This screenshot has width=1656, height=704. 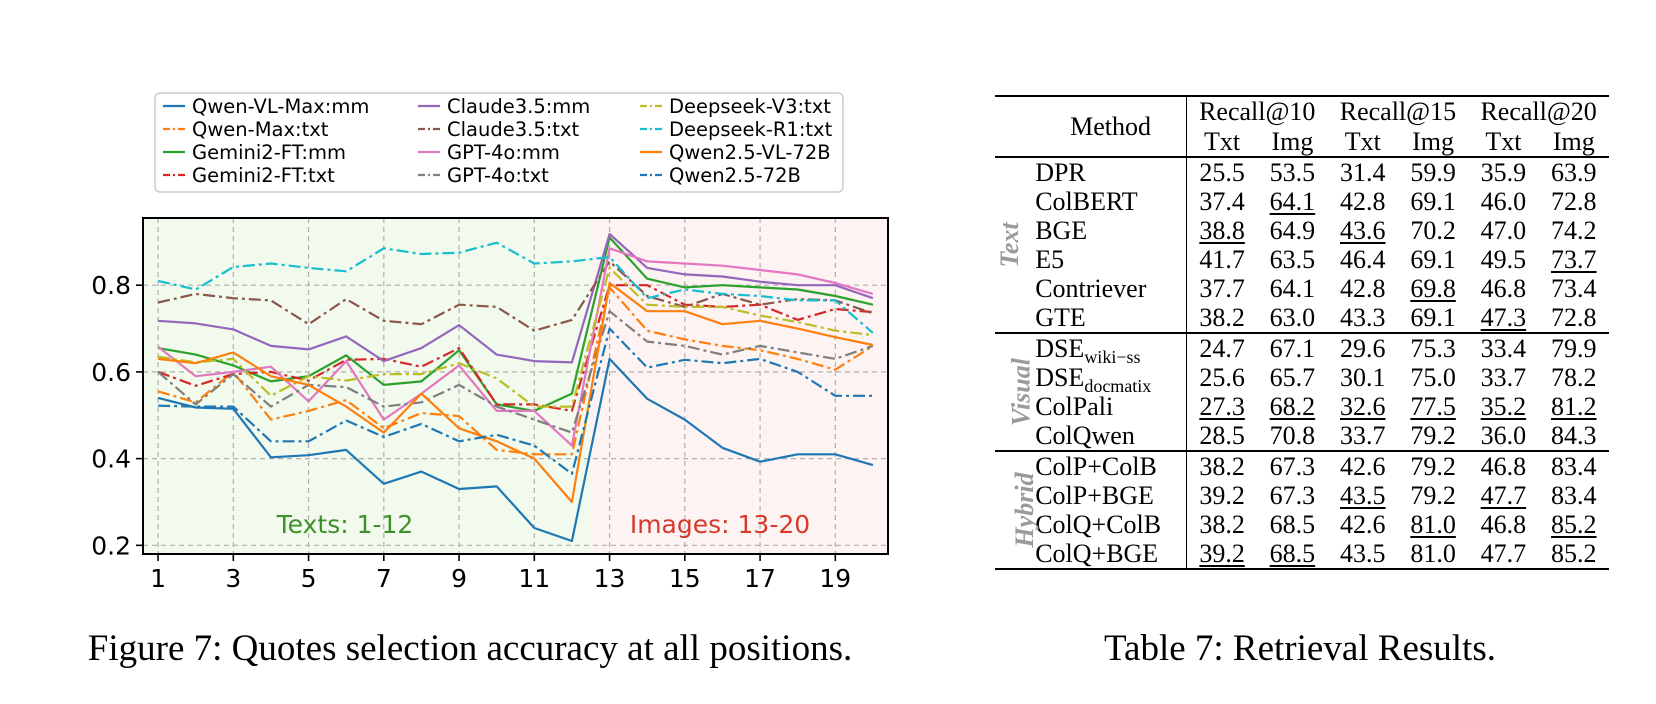 I want to click on value-cell: 63.9, so click(x=1574, y=172).